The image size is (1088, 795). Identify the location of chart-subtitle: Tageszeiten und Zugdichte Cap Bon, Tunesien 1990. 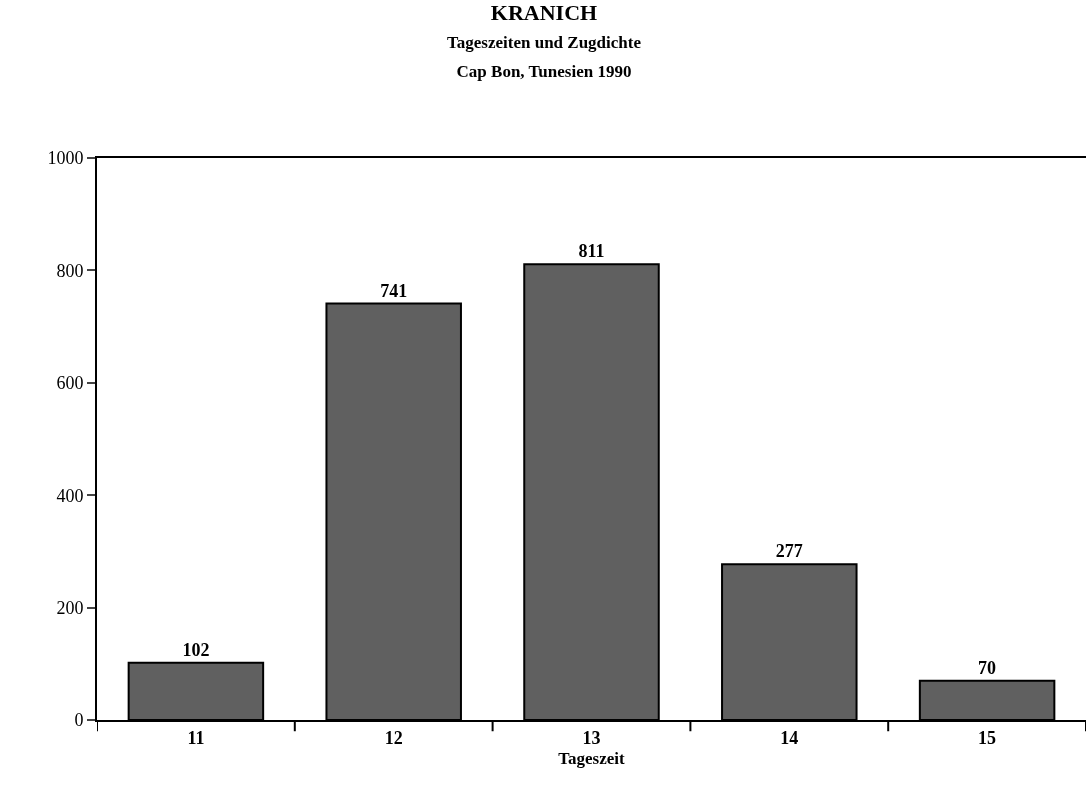
(544, 57).